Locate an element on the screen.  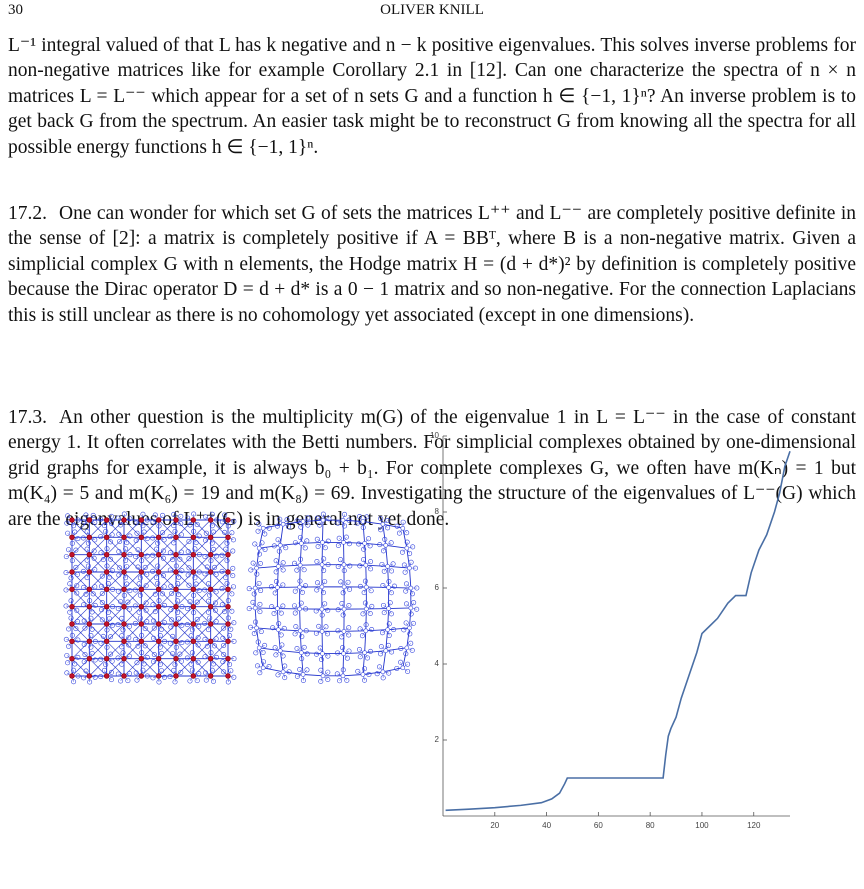
x-tick-label: 20 is located at coordinates (494, 825).